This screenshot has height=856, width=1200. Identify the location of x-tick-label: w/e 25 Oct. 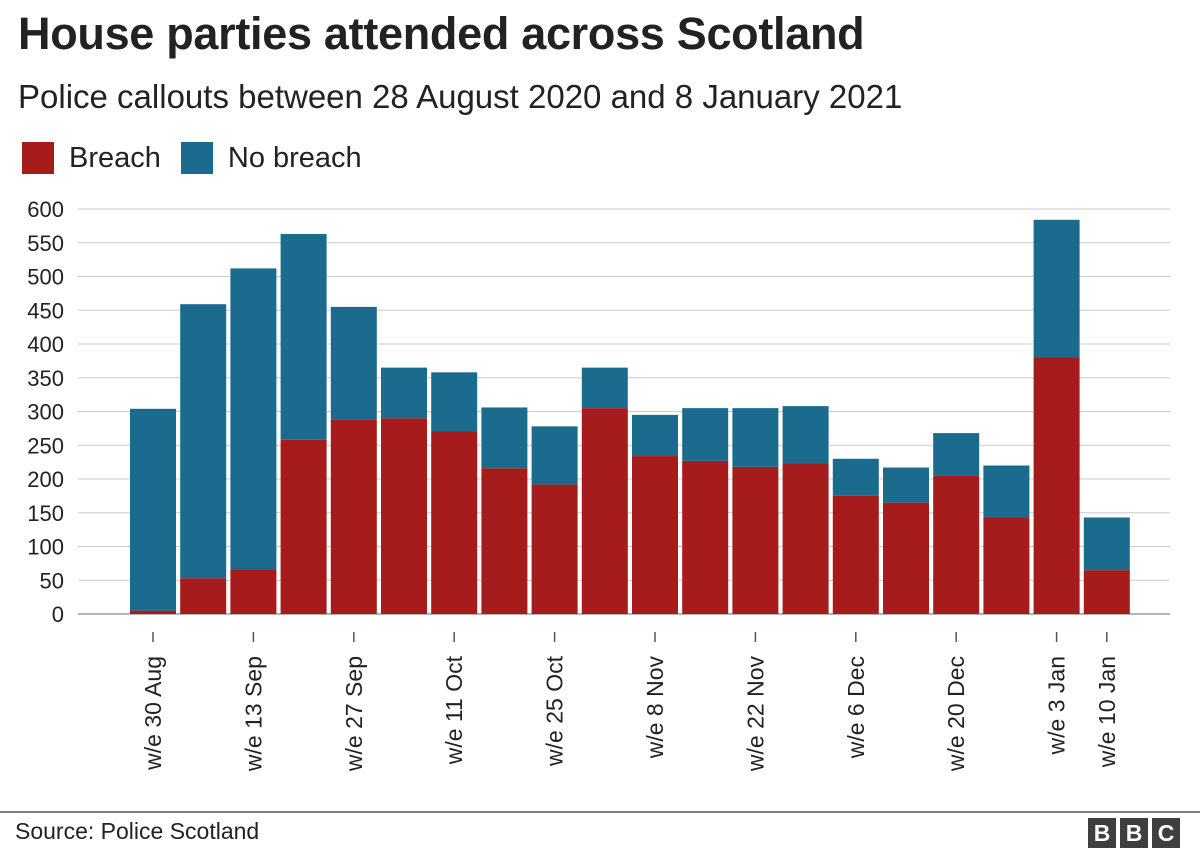
(555, 711).